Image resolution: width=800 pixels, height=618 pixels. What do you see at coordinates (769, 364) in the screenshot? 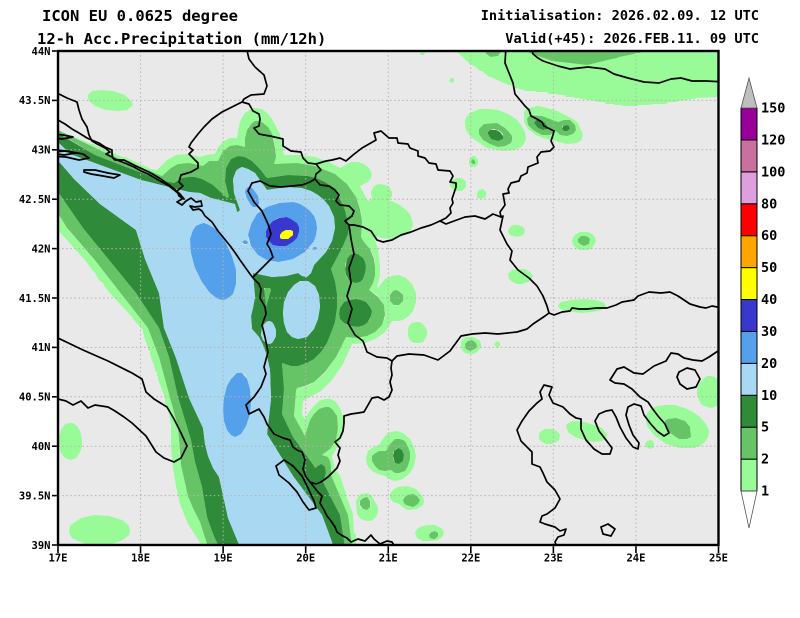
I see `colorbar-label: 20` at bounding box center [769, 364].